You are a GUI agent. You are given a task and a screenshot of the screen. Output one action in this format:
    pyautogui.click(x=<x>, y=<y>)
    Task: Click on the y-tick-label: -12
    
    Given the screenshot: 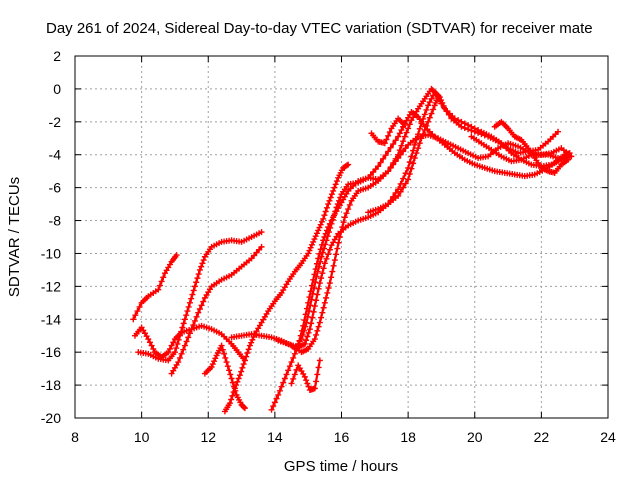 What is the action you would take?
    pyautogui.click(x=51, y=286)
    